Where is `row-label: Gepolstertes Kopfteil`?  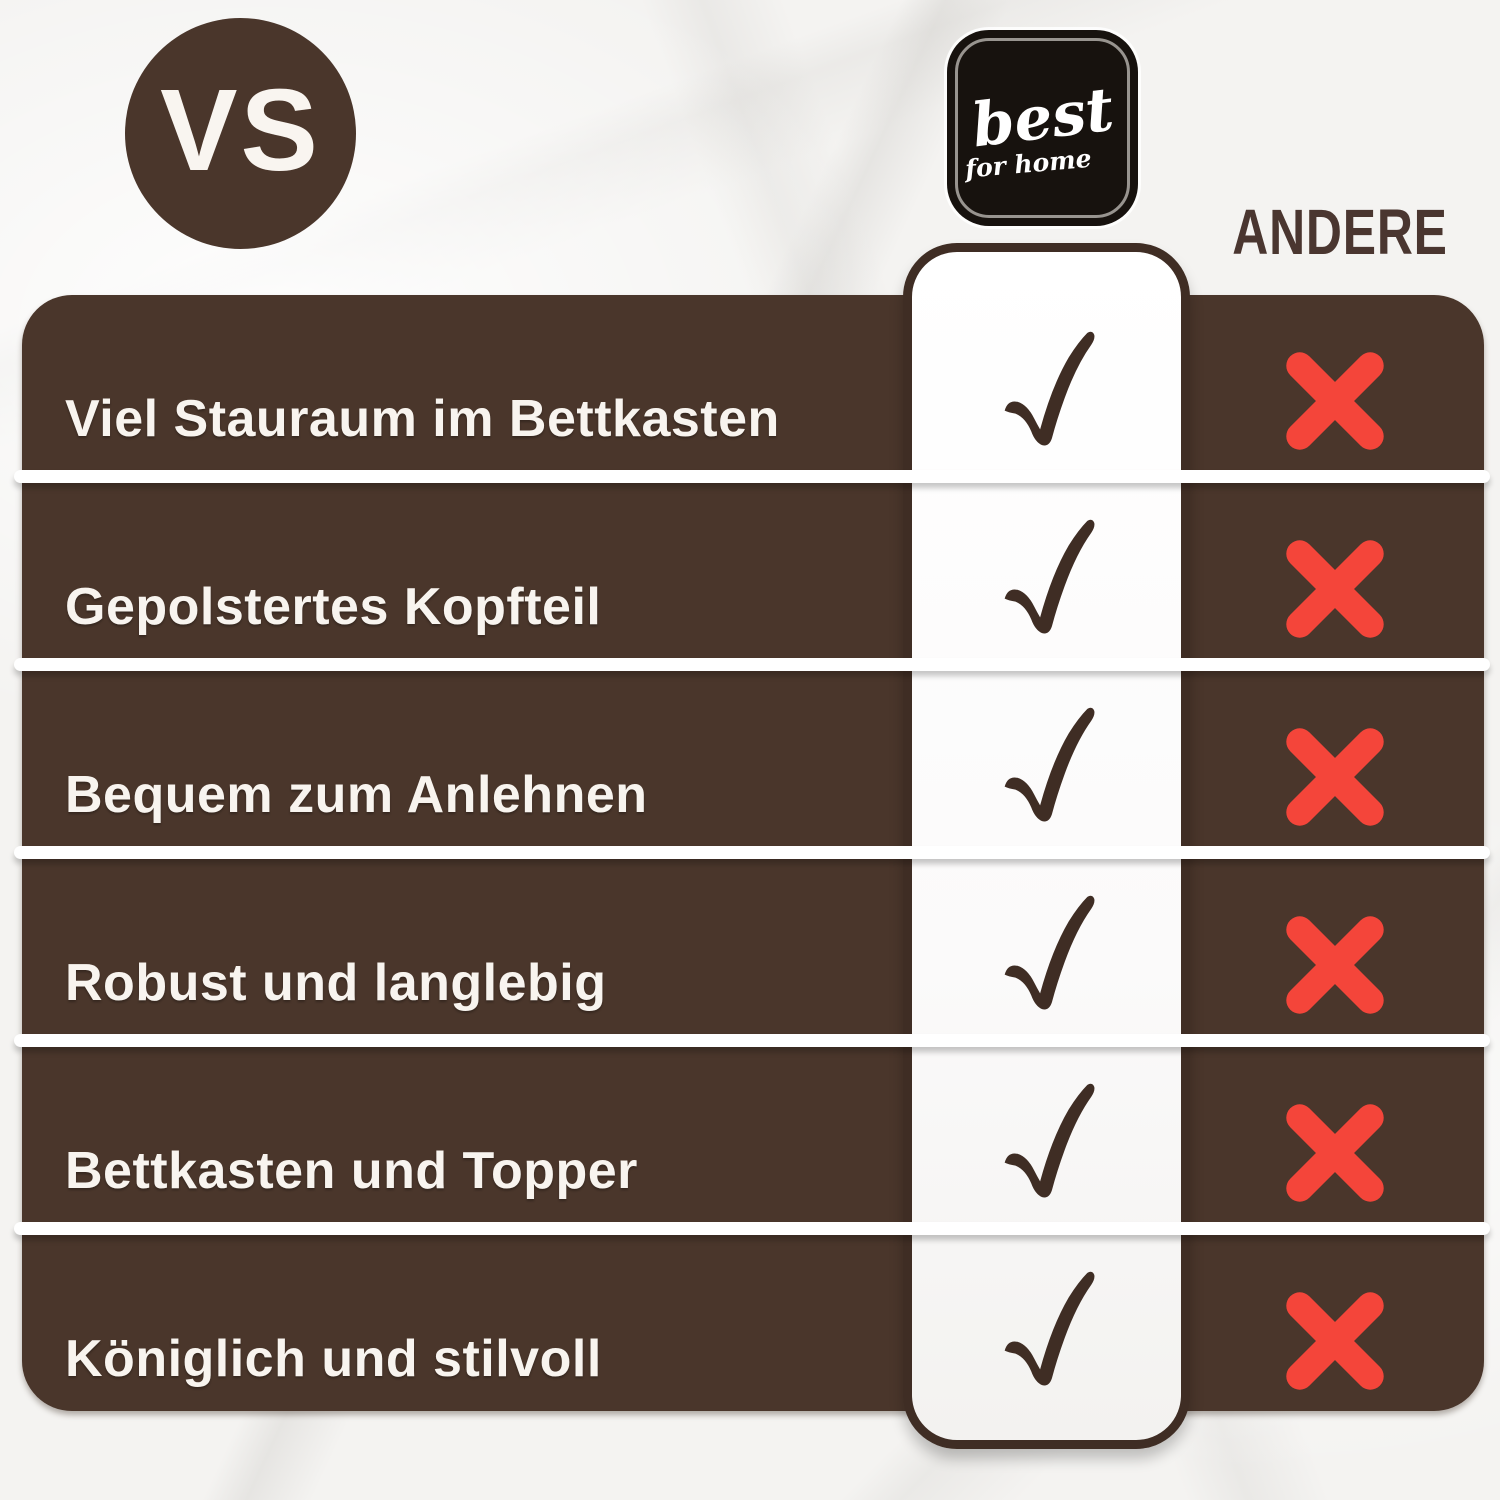
row-label: Gepolstertes Kopfteil is located at coordinates (333, 607).